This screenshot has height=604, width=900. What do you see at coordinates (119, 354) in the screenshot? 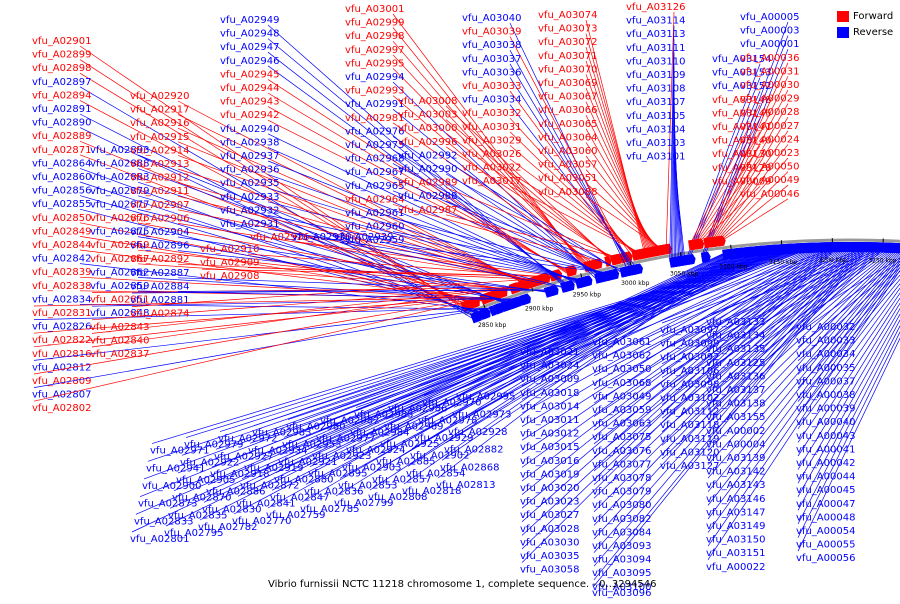
I see `gene-label: vfu_A02837` at bounding box center [119, 354].